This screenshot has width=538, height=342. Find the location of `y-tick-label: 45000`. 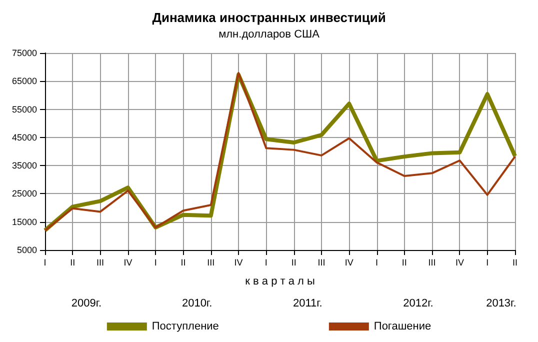

y-tick-label: 45000 is located at coordinates (24, 137).